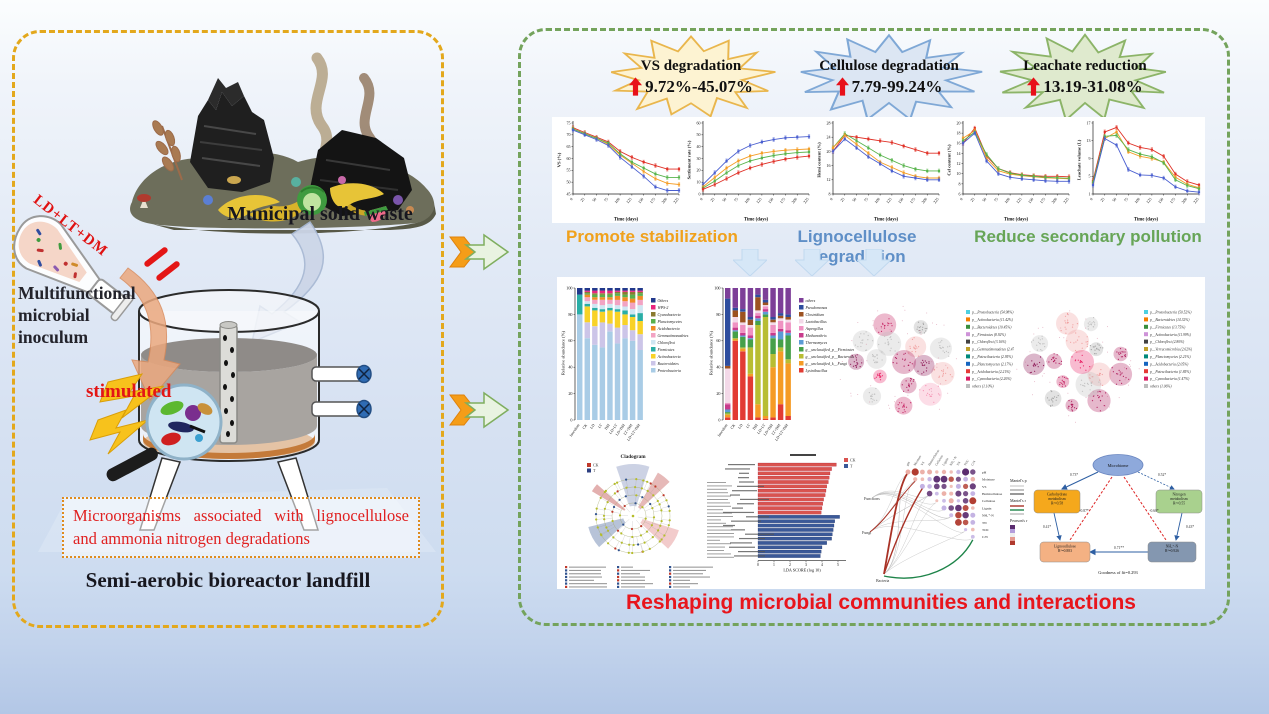  I want to click on svg-text: p__Bacteroidetes (14.32%), so click(1169, 320).